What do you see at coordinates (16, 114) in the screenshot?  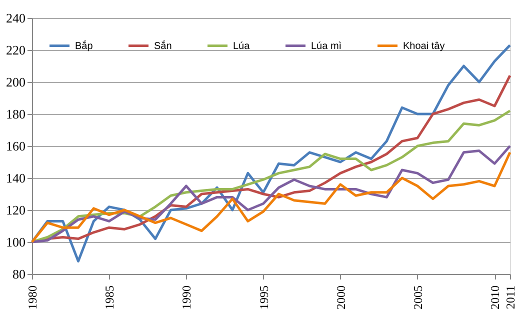 I see `y-tick-label: 180` at bounding box center [16, 114].